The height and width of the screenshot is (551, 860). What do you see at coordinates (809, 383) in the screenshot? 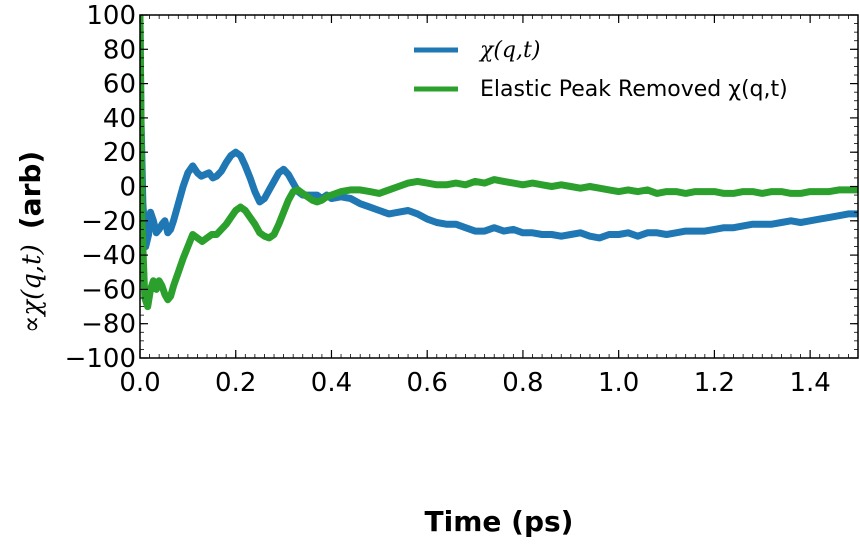
I see `x-tick-label: 1.4` at bounding box center [809, 383].